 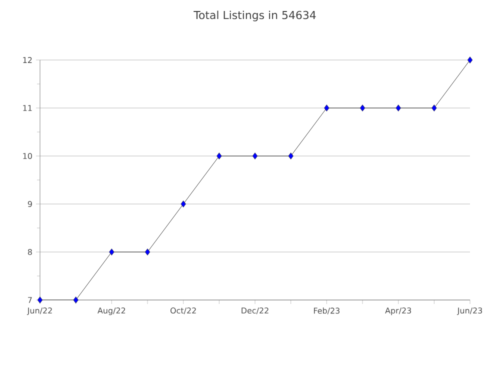 I want to click on chart-title: Total Listings in 54634, so click(x=255, y=16).